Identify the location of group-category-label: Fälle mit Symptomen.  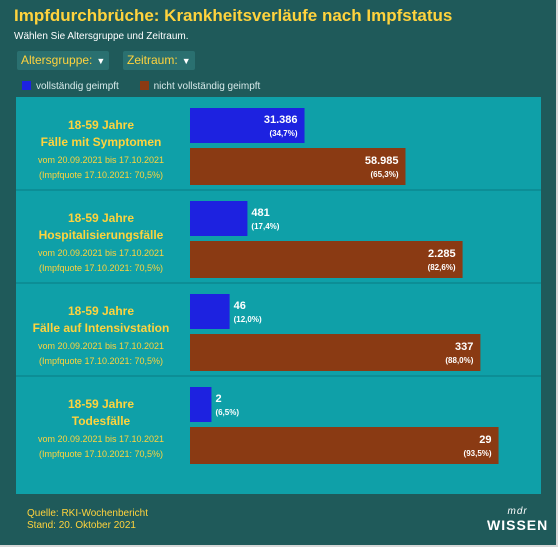
(101, 142).